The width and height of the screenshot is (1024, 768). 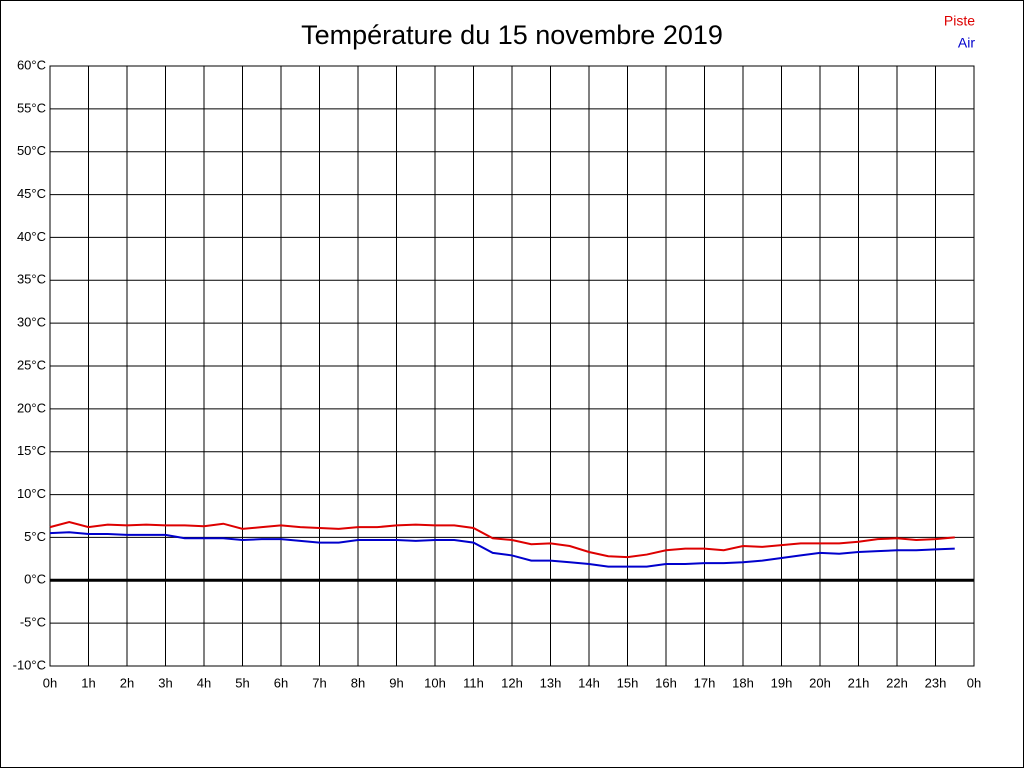 I want to click on y-tick-label: 60°C, so click(x=31, y=64).